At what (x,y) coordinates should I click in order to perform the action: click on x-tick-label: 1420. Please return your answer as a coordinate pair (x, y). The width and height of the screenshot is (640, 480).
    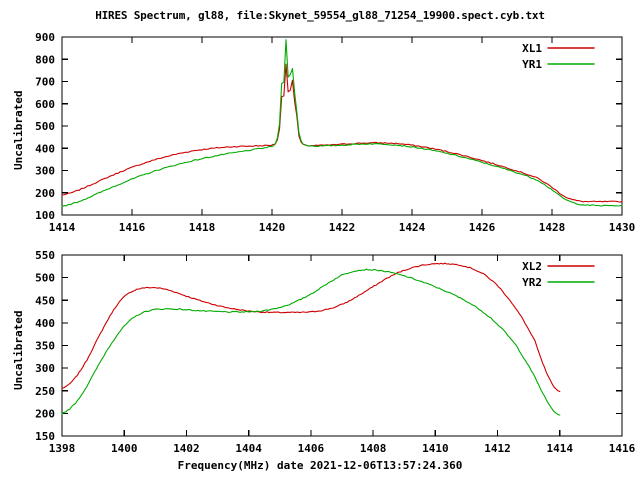
    Looking at the image, I should click on (272, 227).